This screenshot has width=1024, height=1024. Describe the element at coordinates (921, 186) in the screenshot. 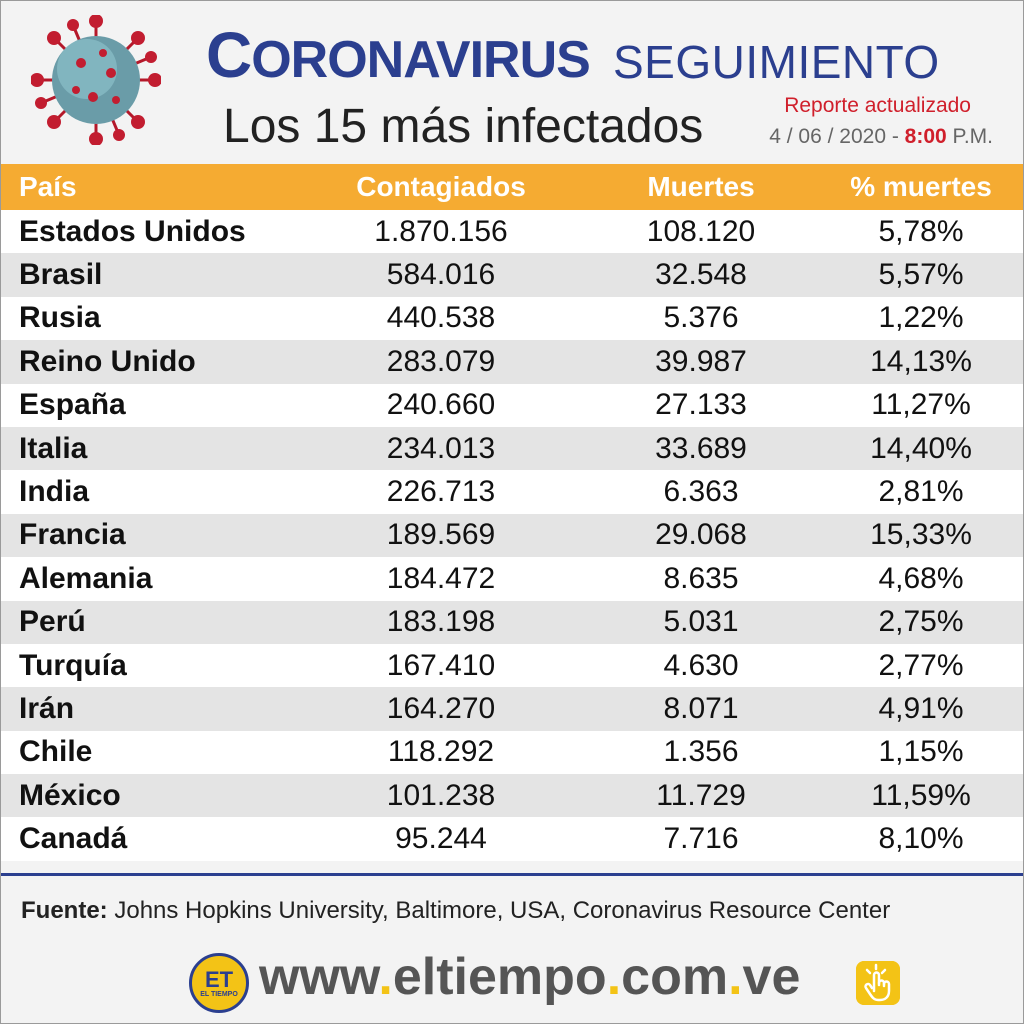

I see `header-pct: % muertes` at that location.